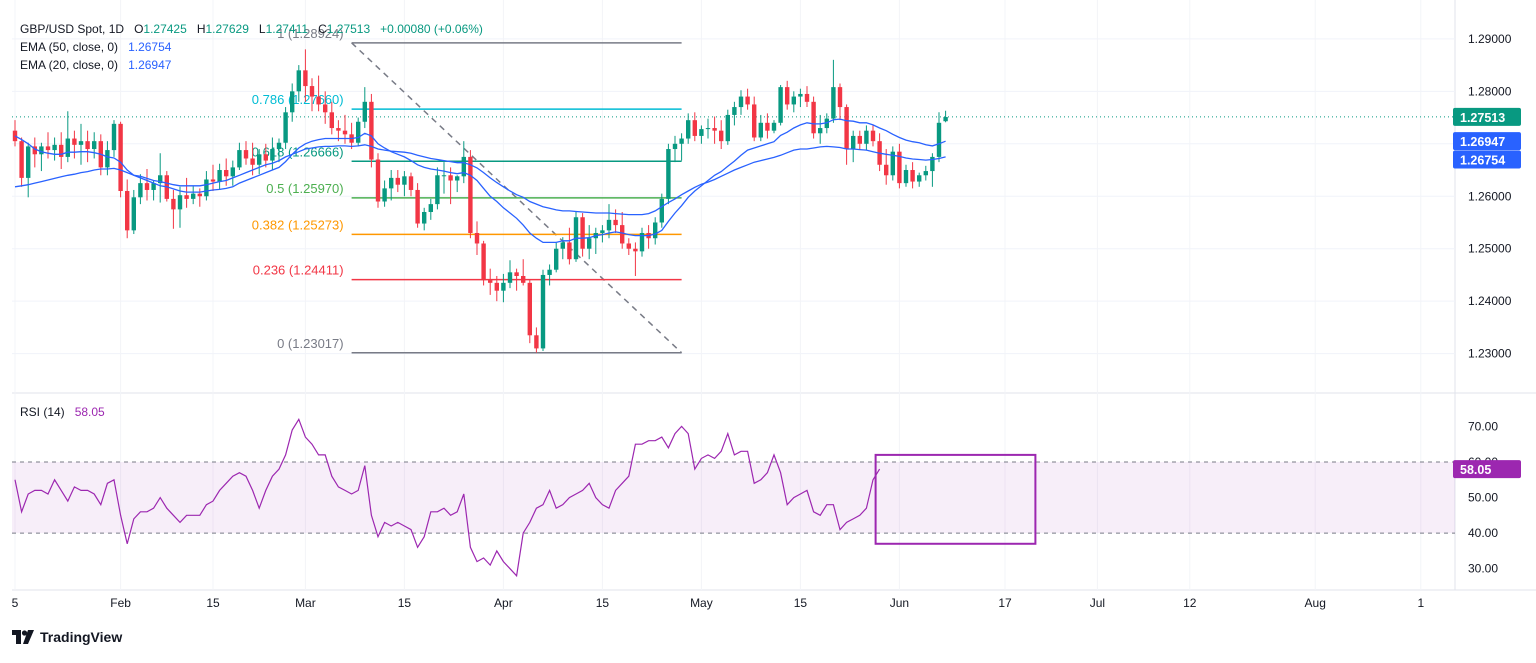 The width and height of the screenshot is (1536, 663). Describe the element at coordinates (1482, 142) in the screenshot. I see `ema20-badge: 1.26947` at that location.